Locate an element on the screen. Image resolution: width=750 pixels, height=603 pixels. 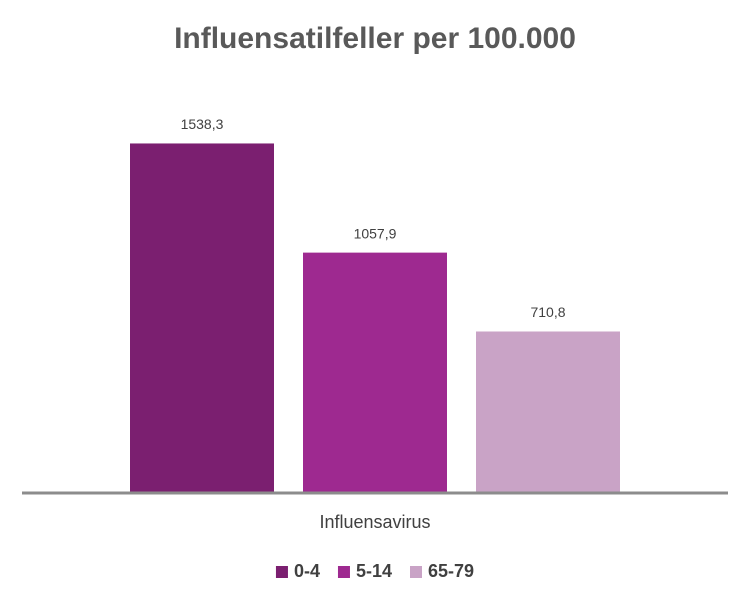
x-tick-label: Influensavirus is located at coordinates (374, 522).